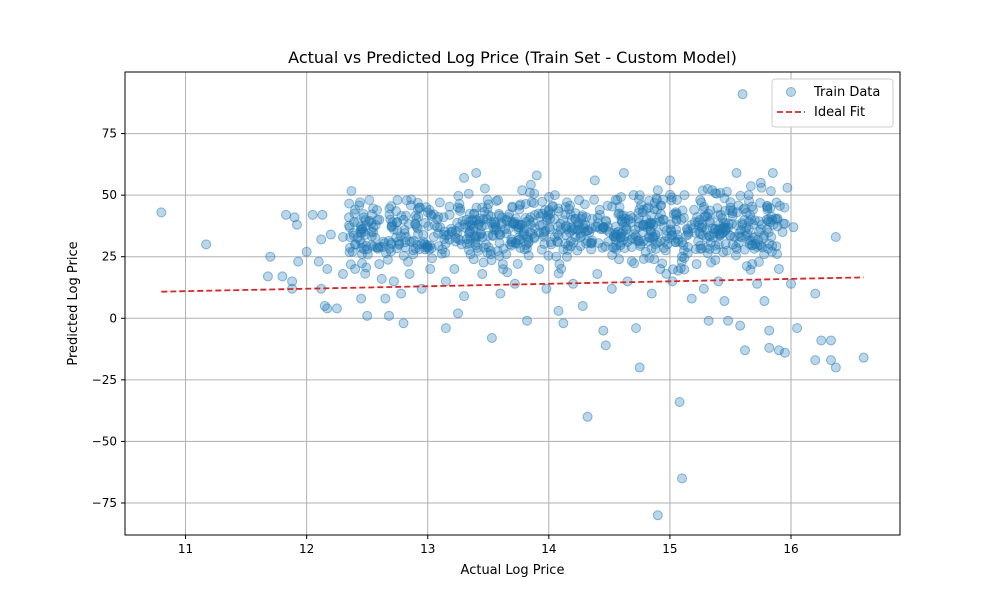 Image resolution: width=1000 pixels, height=600 pixels. Describe the element at coordinates (791, 92) in the screenshot. I see `legend-marker-train-data` at that location.